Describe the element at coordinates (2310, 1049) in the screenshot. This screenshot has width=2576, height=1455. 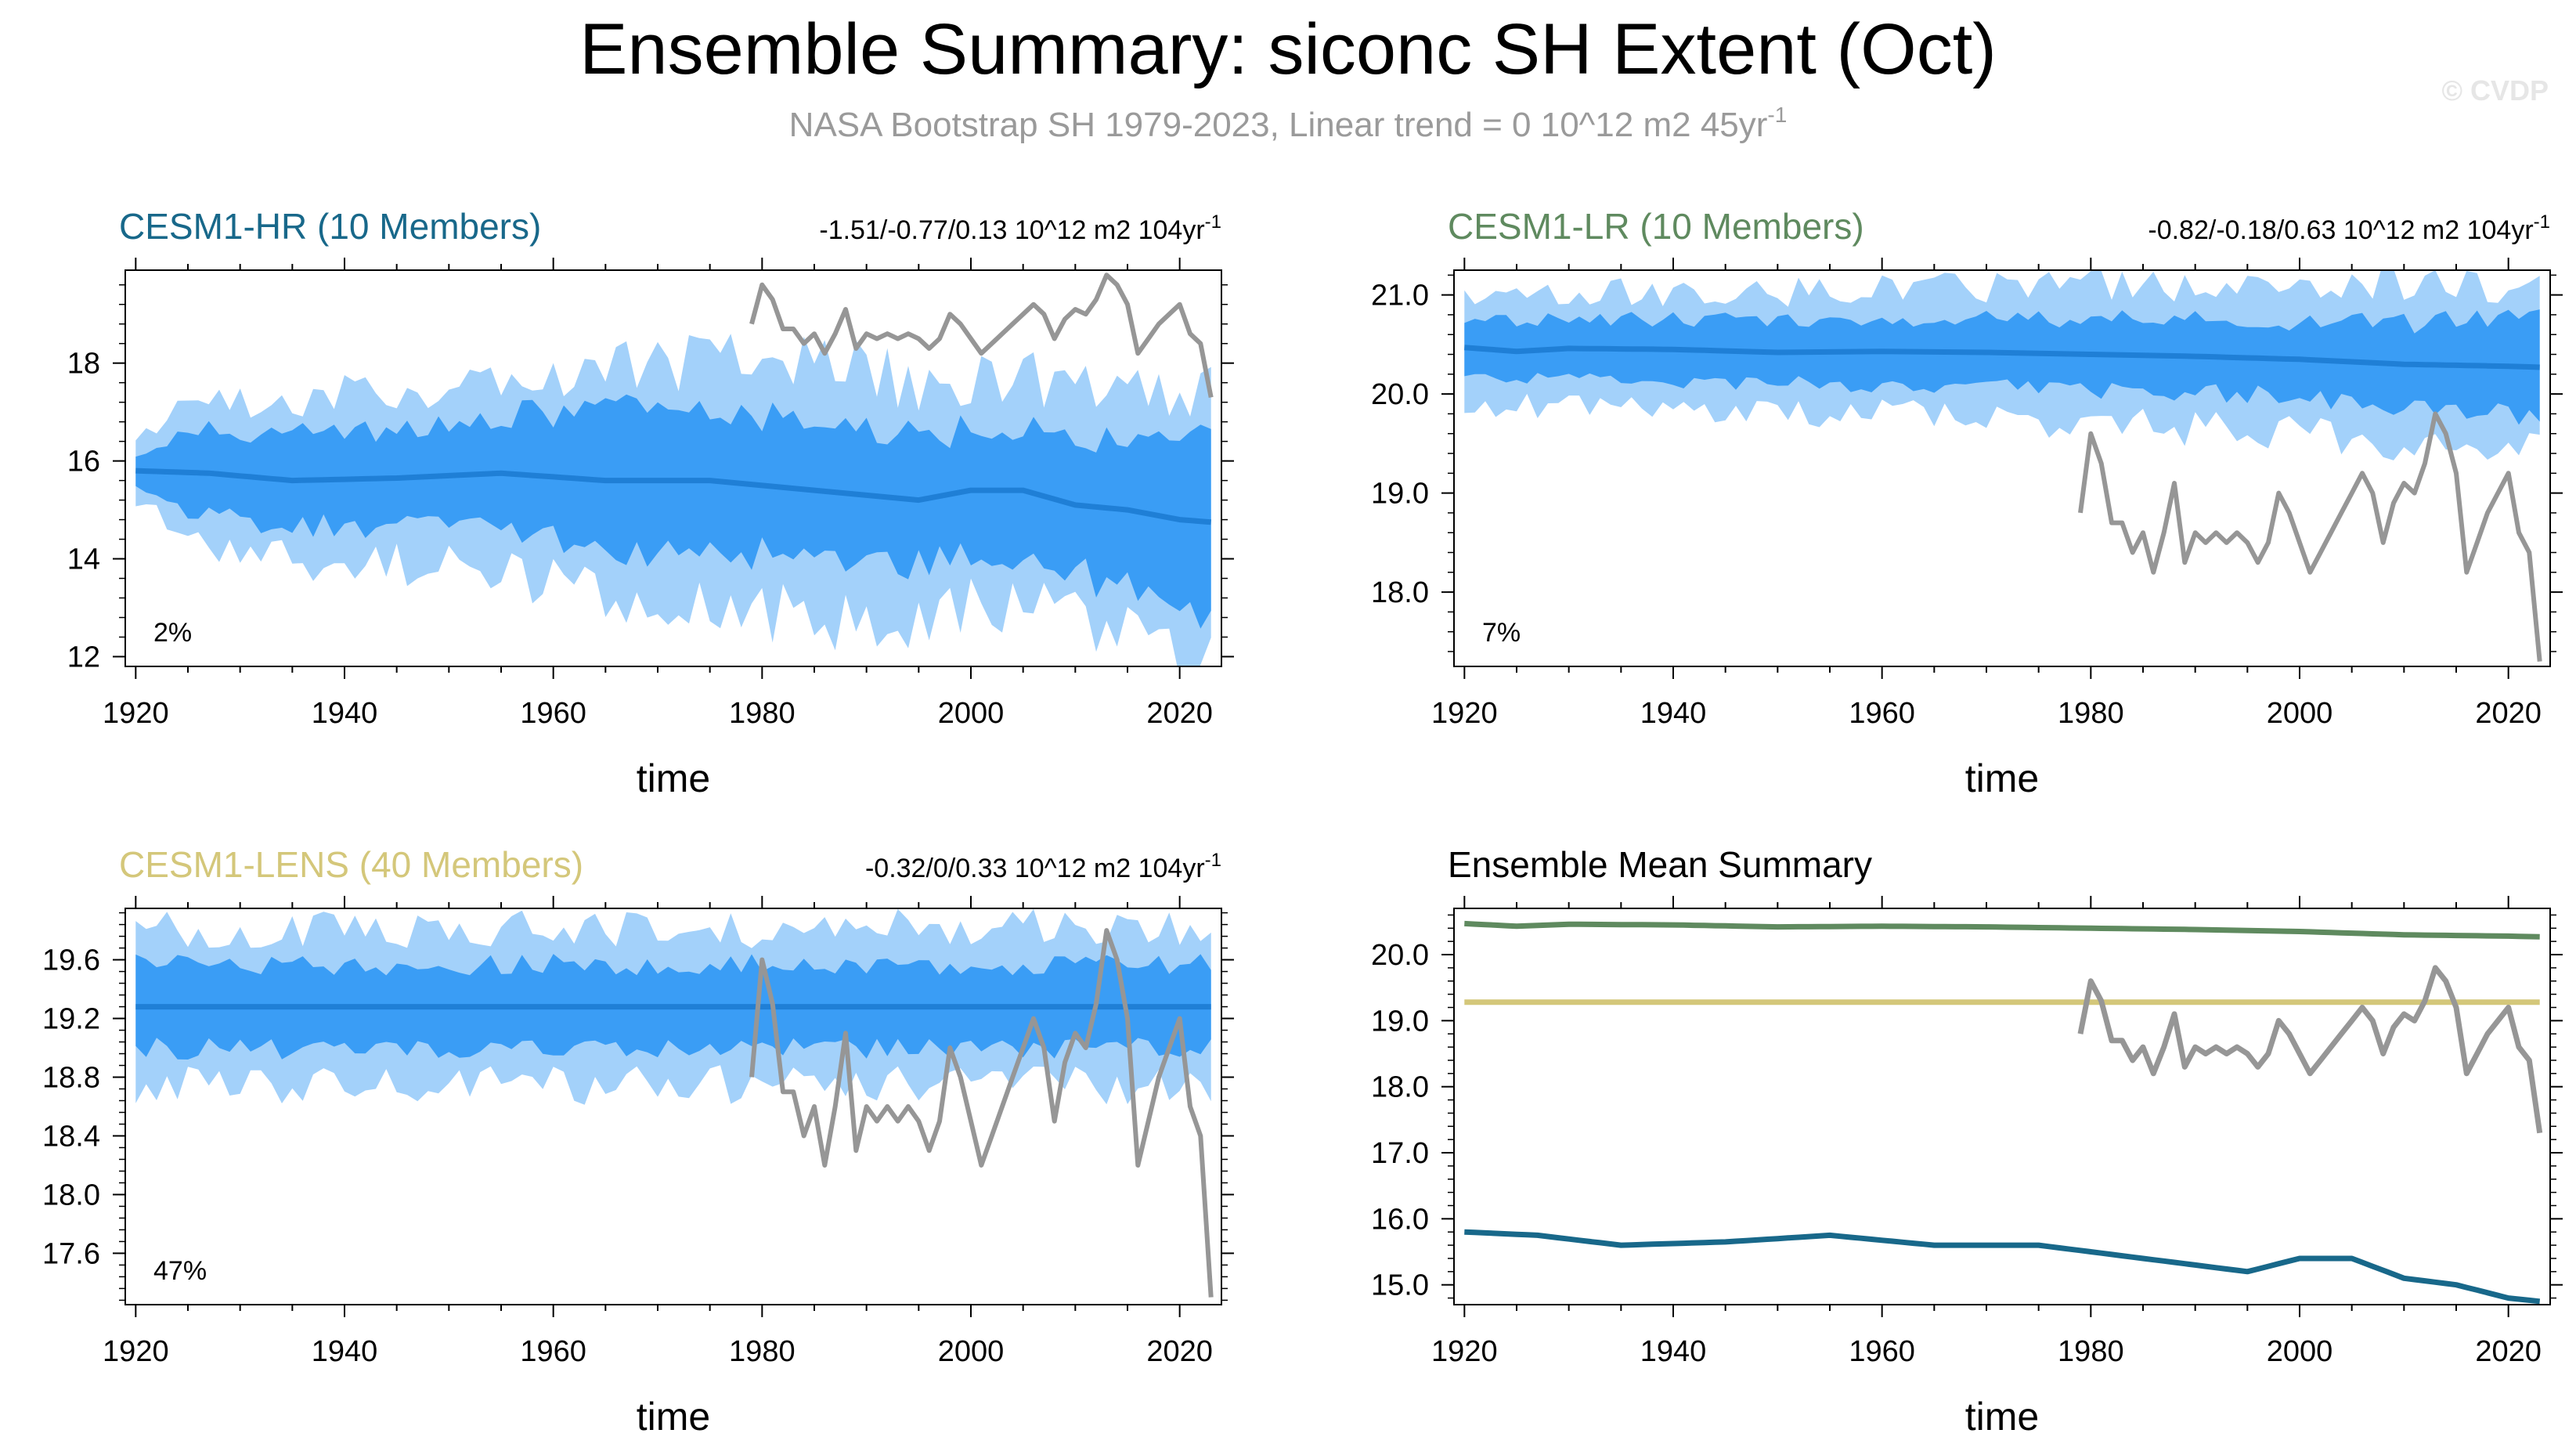
I see `series-line-nasa-bootstrap-sh` at that location.